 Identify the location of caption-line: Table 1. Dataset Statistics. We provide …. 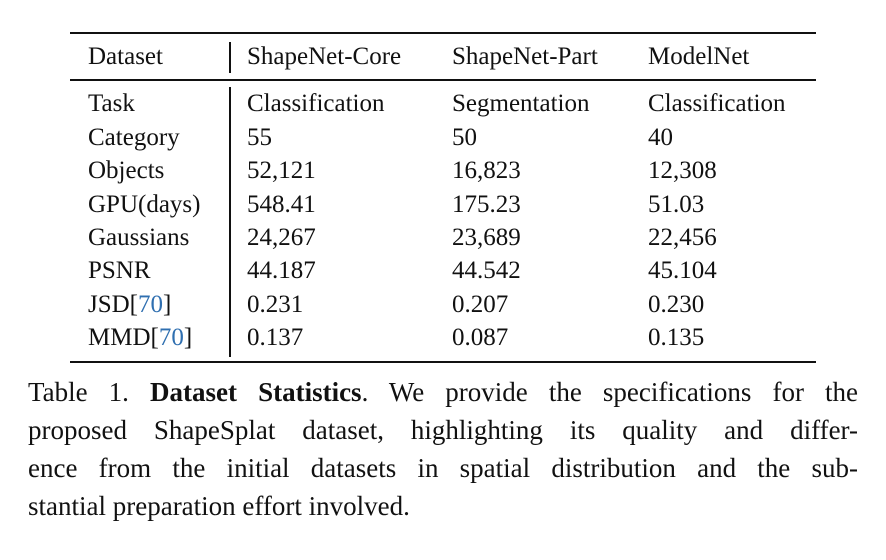
(443, 392).